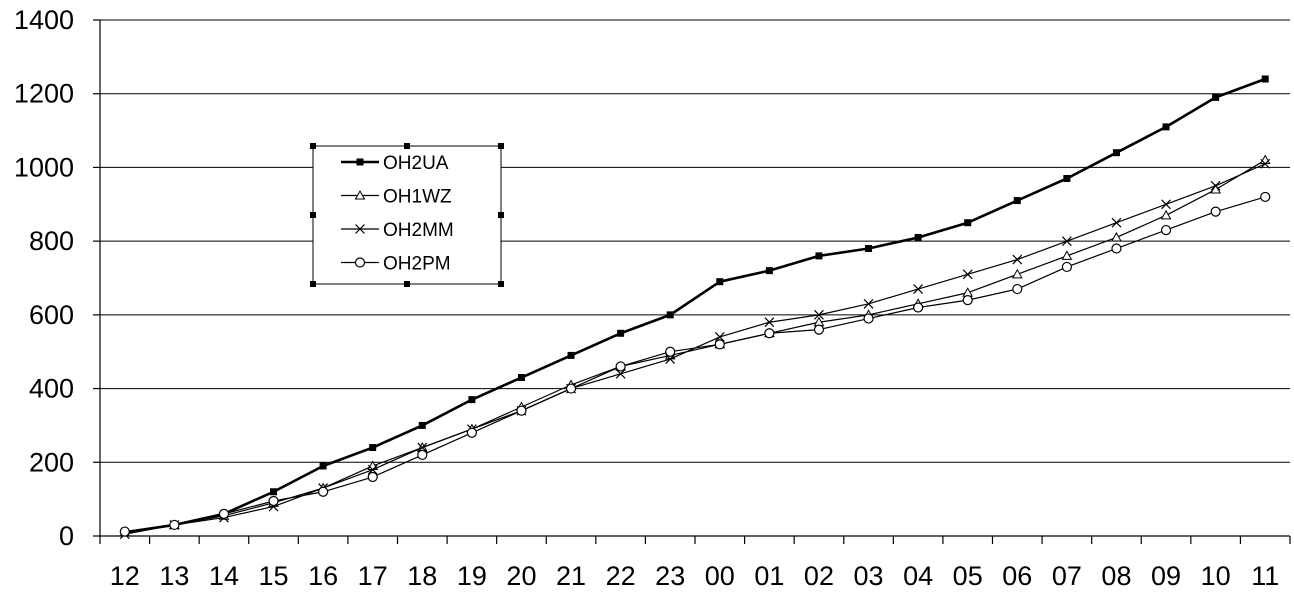 This screenshot has width=1294, height=600. Describe the element at coordinates (174, 576) in the screenshot. I see `x-tick-label: 13` at that location.